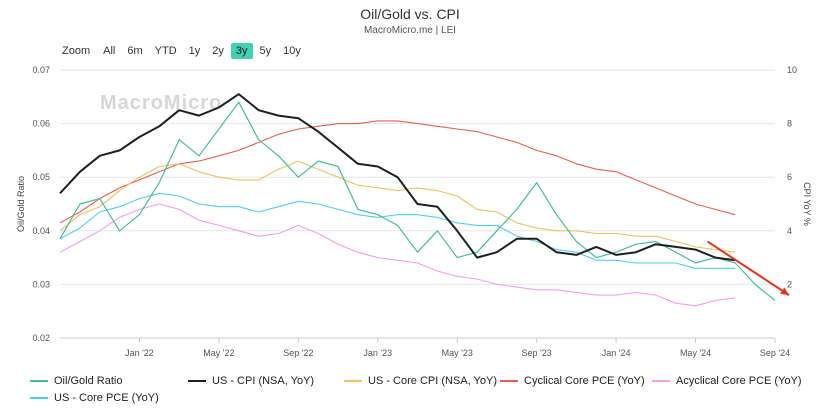  I want to click on y-left-tick-label: 0.07, so click(41, 70).